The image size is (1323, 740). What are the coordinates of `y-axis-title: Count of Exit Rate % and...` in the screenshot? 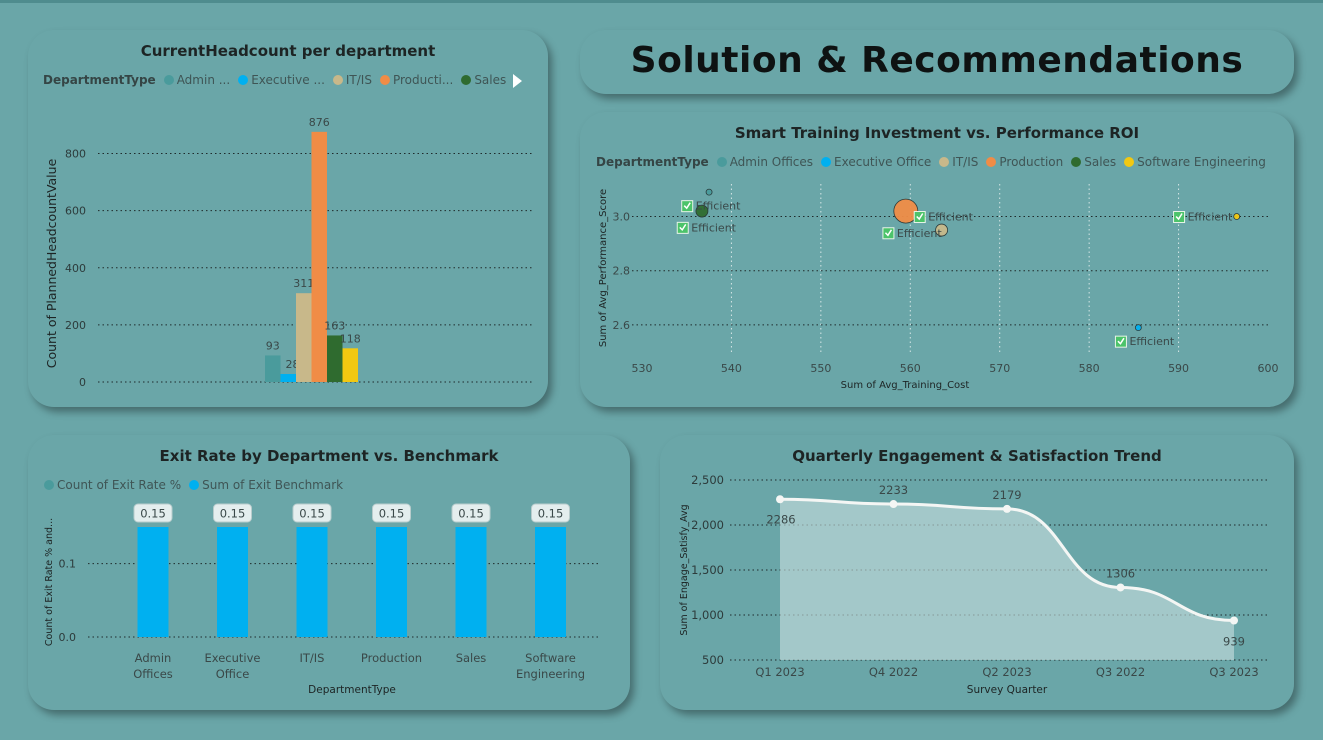 It's located at (49, 582).